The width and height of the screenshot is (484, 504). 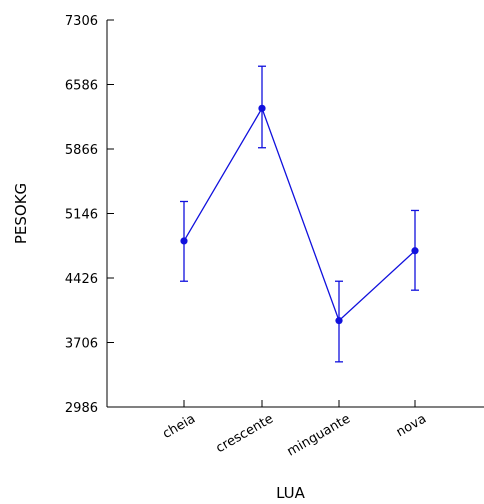 I want to click on x-ticks: cheia crescente minguante nova, so click(x=294, y=430).